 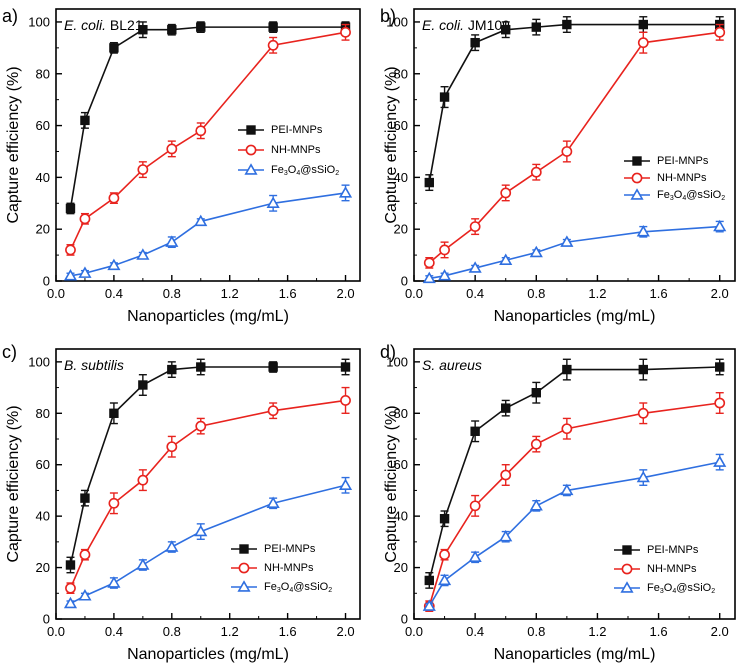 What do you see at coordinates (288, 170) in the screenshot?
I see `legend-entry: Fe3O4@sSiO2` at bounding box center [288, 170].